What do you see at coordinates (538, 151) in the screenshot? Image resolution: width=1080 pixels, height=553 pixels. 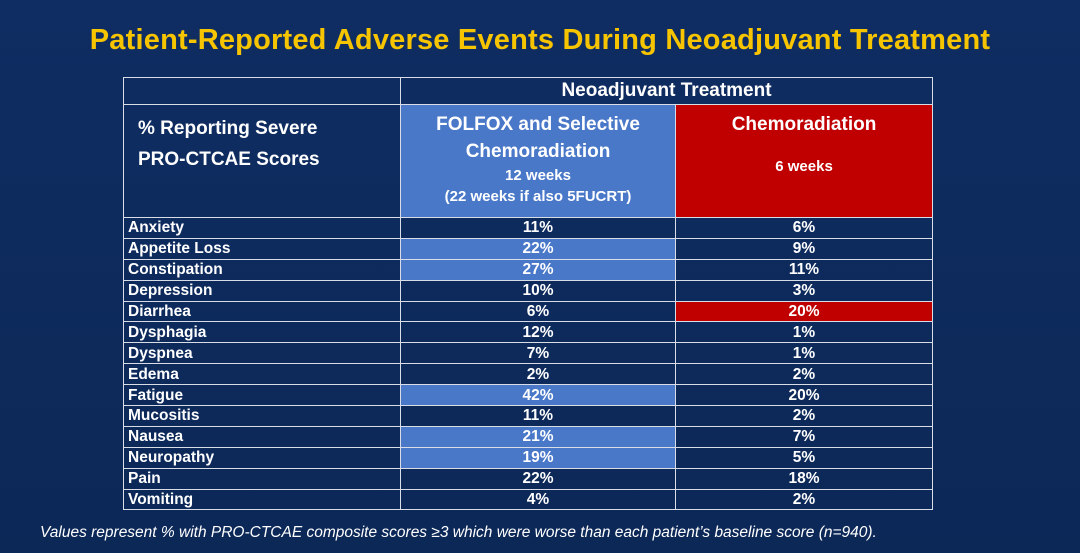 I see `folfox-name-line2: Chemoradiation` at bounding box center [538, 151].